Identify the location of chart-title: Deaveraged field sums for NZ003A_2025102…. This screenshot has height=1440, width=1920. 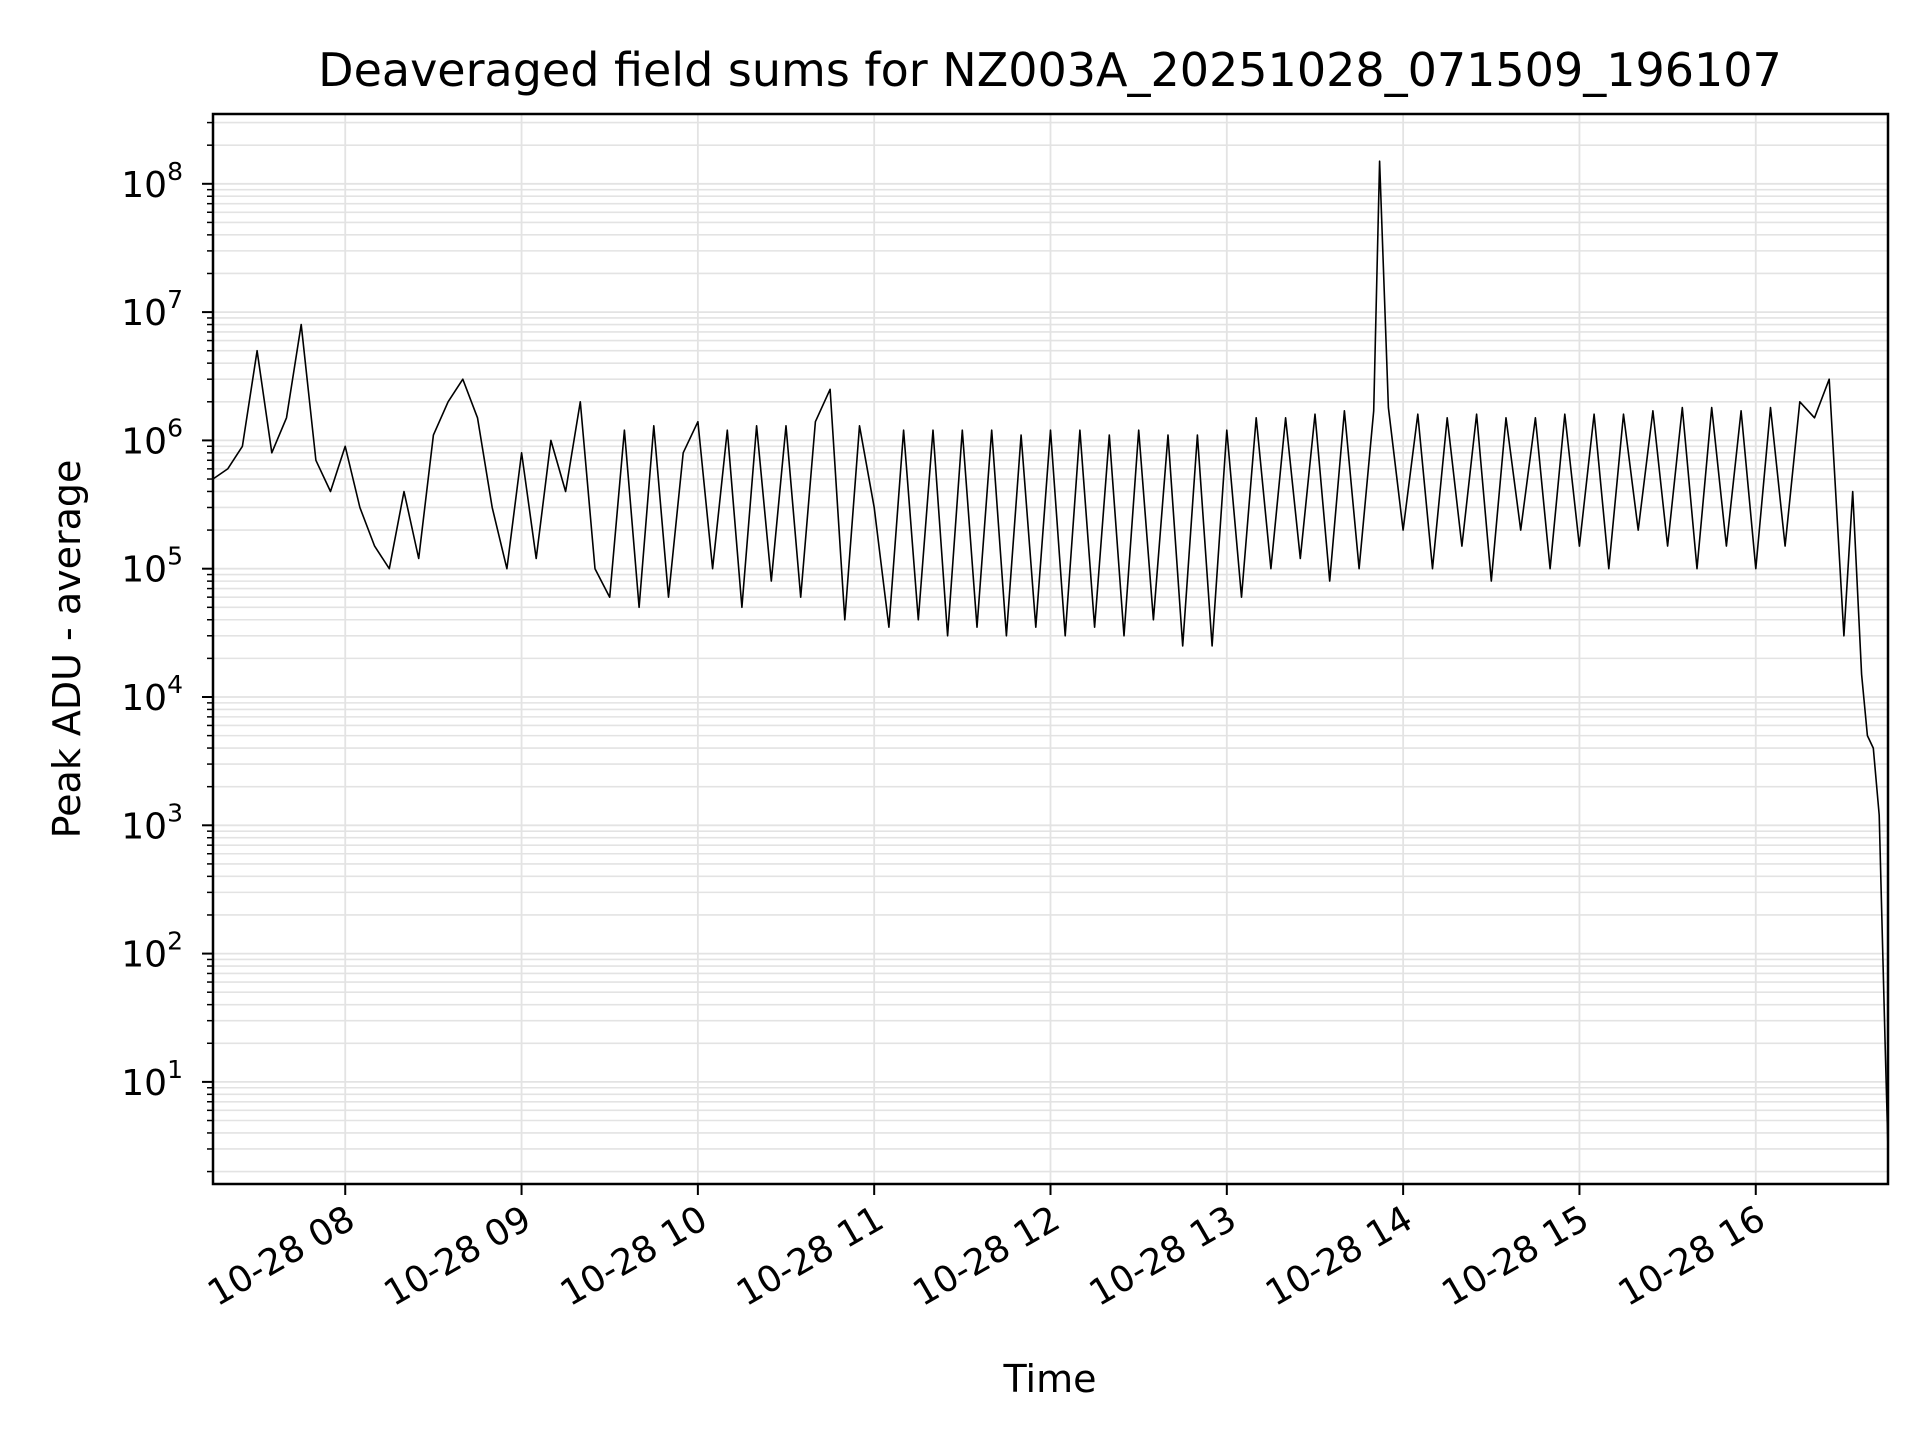
(1050, 70).